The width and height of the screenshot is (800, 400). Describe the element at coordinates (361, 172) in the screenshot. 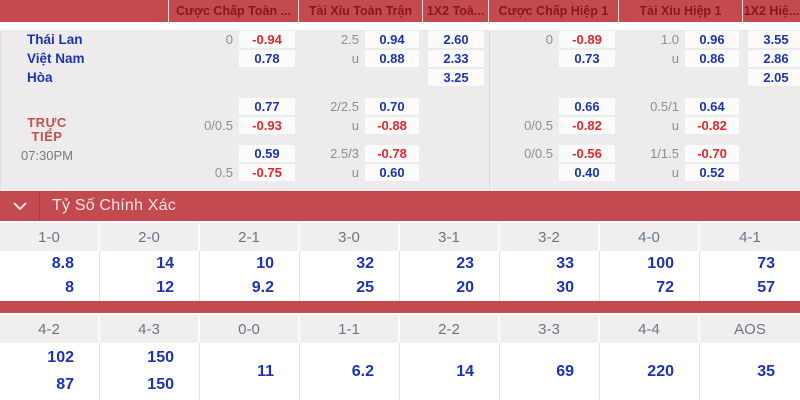

I see `odds-cell-overunder-ft: u 0.60` at that location.